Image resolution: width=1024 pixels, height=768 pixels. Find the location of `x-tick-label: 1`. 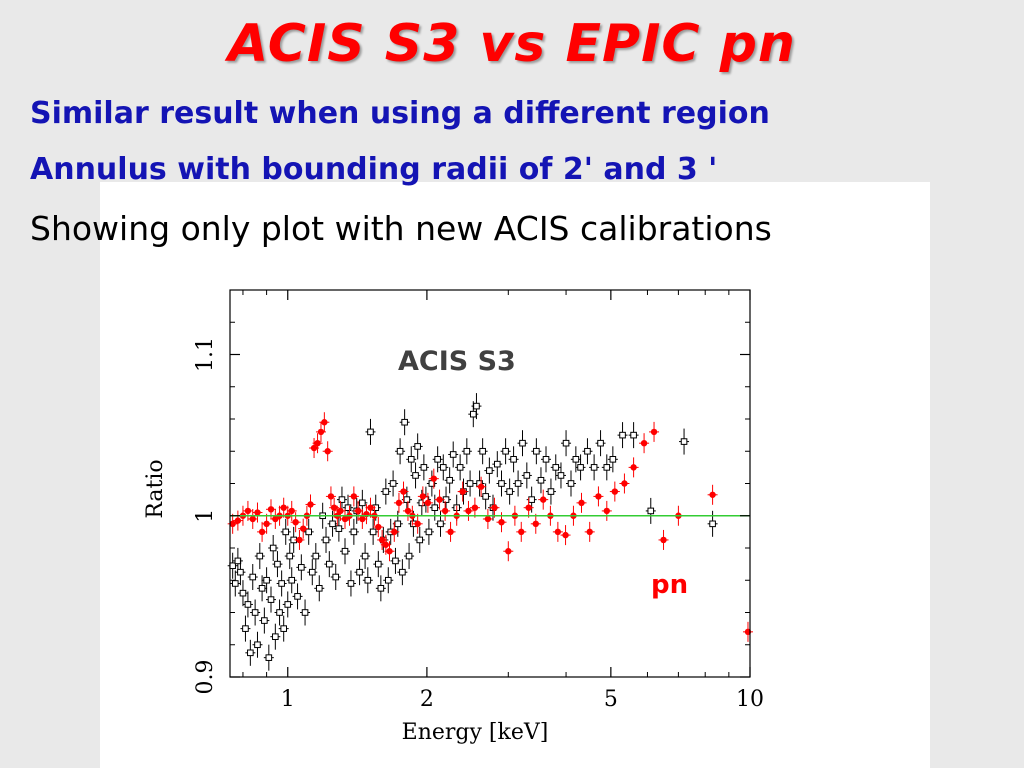

x-tick-label: 1 is located at coordinates (288, 699).